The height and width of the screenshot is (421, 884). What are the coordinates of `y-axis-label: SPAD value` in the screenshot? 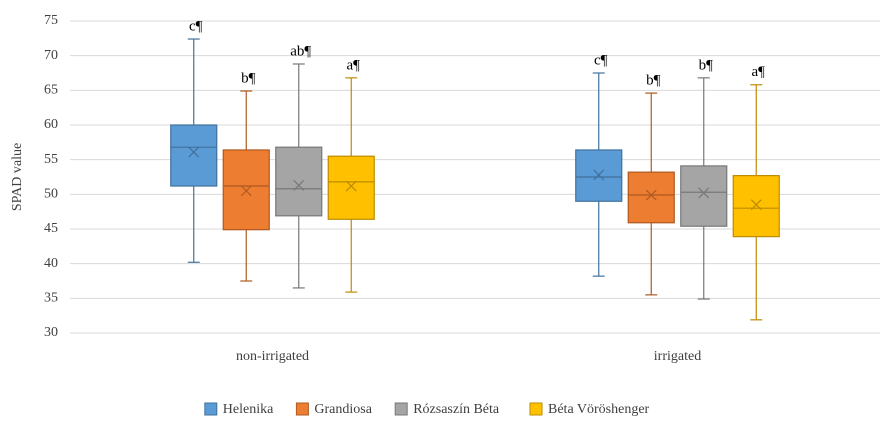 It's located at (17, 177).